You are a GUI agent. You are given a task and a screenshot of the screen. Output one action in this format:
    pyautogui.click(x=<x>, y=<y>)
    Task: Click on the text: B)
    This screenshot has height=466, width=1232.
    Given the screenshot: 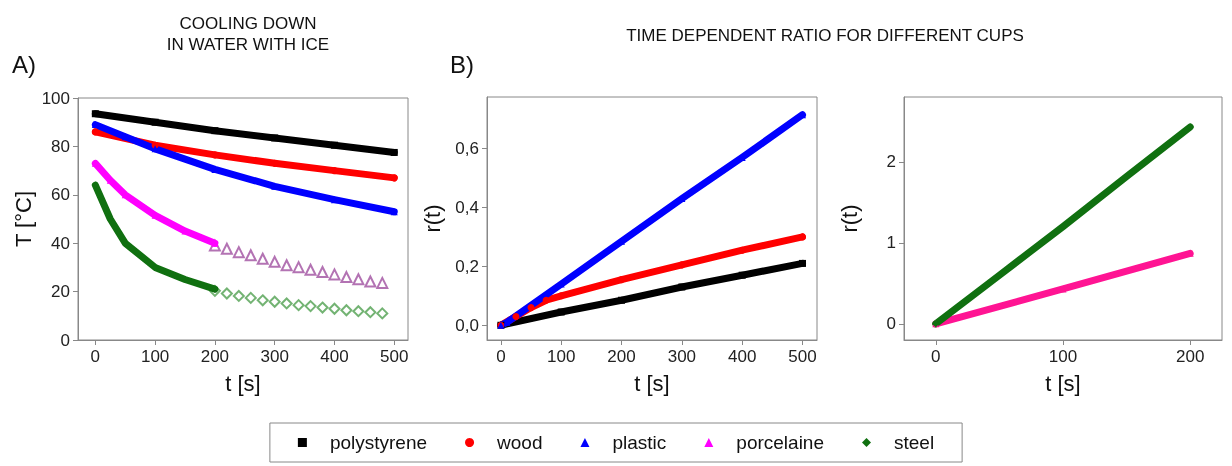 What is the action you would take?
    pyautogui.click(x=462, y=64)
    